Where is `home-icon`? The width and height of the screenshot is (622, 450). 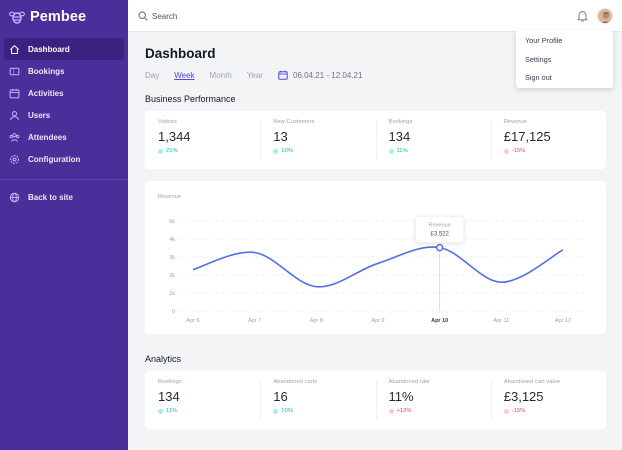
home-icon is located at coordinates (14, 49).